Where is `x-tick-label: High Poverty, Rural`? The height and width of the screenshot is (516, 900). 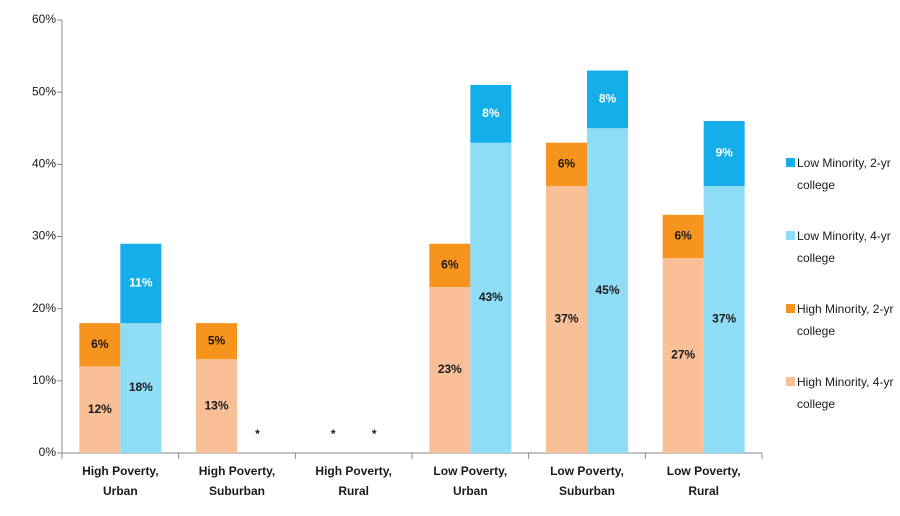
x-tick-label: High Poverty, Rural is located at coordinates (353, 481).